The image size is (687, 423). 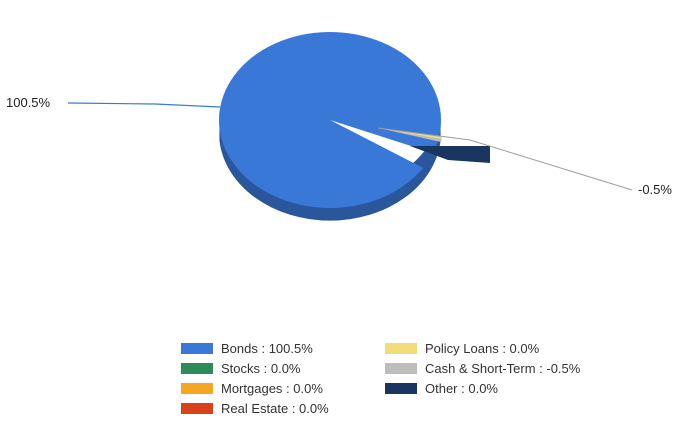 I want to click on legend-swatch-mortgages, so click(x=197, y=388).